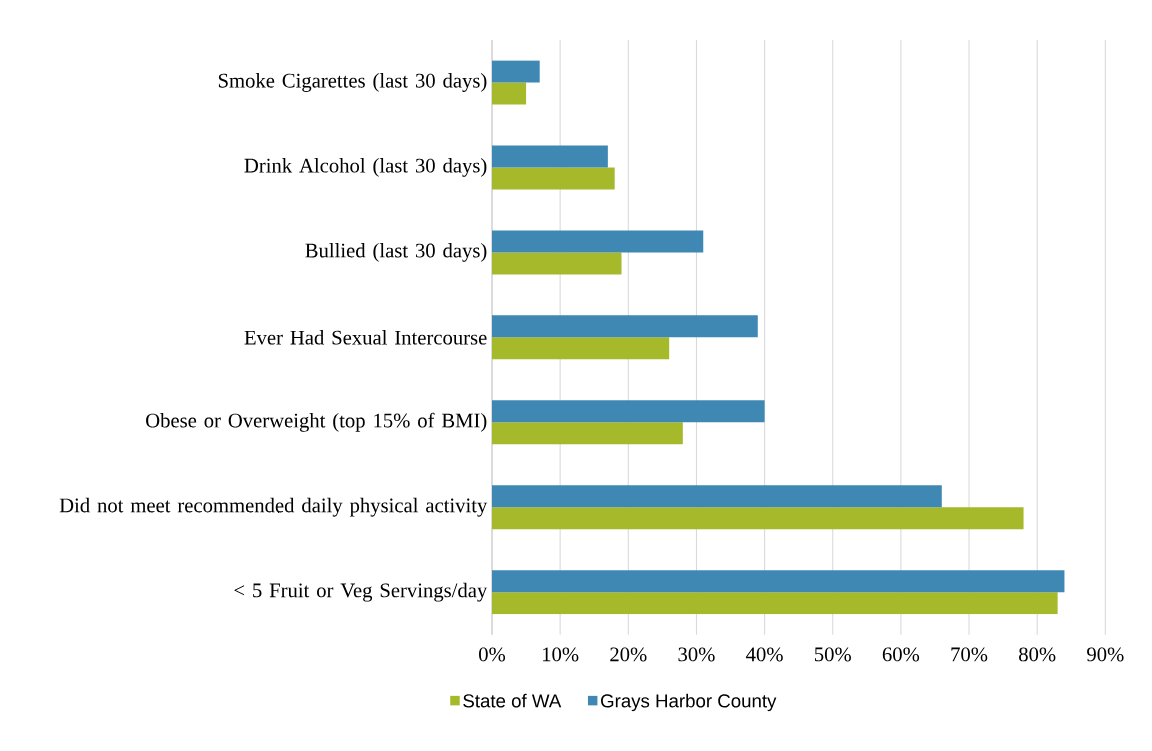  I want to click on x-tick-label: 90%, so click(1105, 654).